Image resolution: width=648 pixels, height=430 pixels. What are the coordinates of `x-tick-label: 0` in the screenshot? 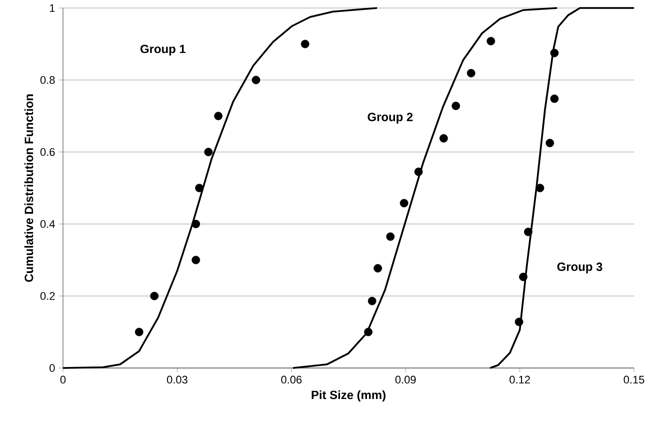 It's located at (63, 380).